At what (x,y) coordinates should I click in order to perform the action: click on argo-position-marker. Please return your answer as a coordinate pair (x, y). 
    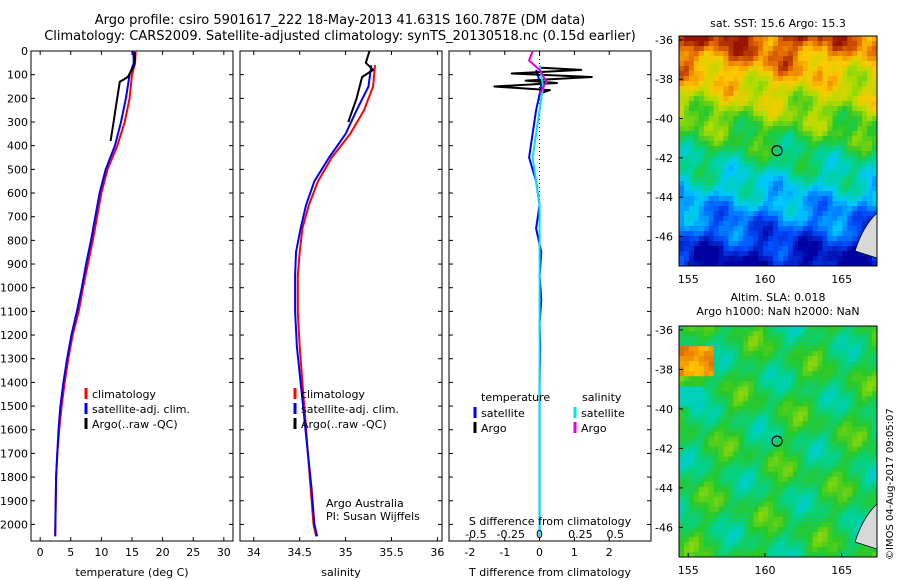
    Looking at the image, I should click on (777, 441).